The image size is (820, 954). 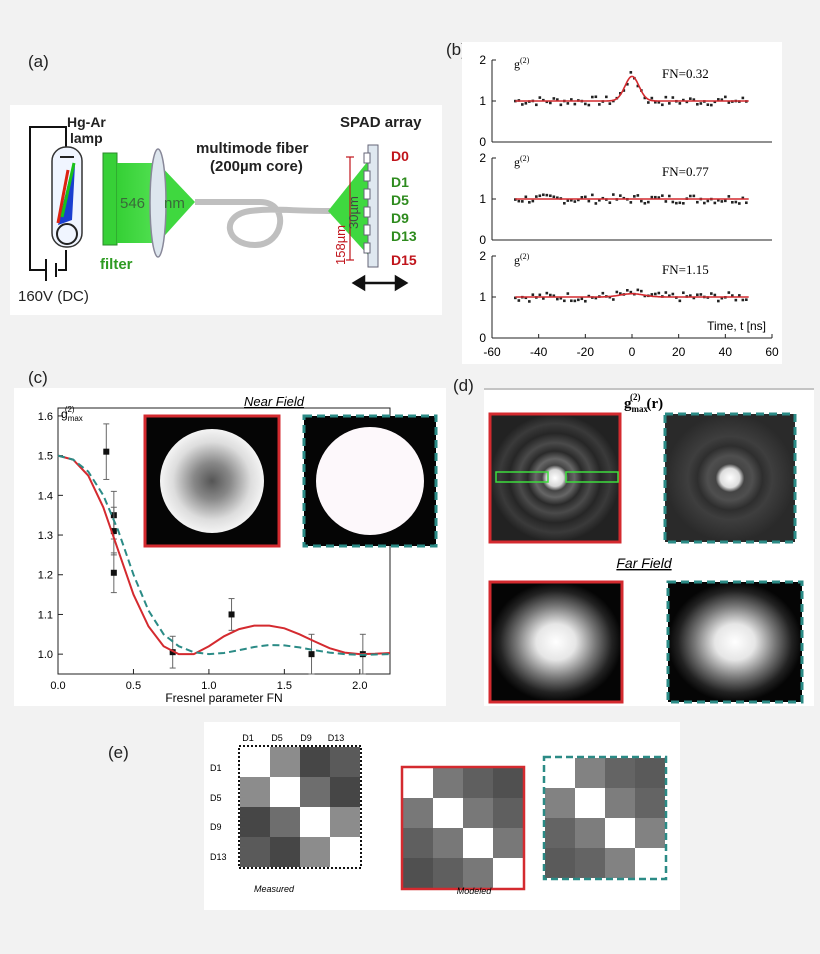 What do you see at coordinates (735, 642) in the screenshot?
I see `far-field-map-teal` at bounding box center [735, 642].